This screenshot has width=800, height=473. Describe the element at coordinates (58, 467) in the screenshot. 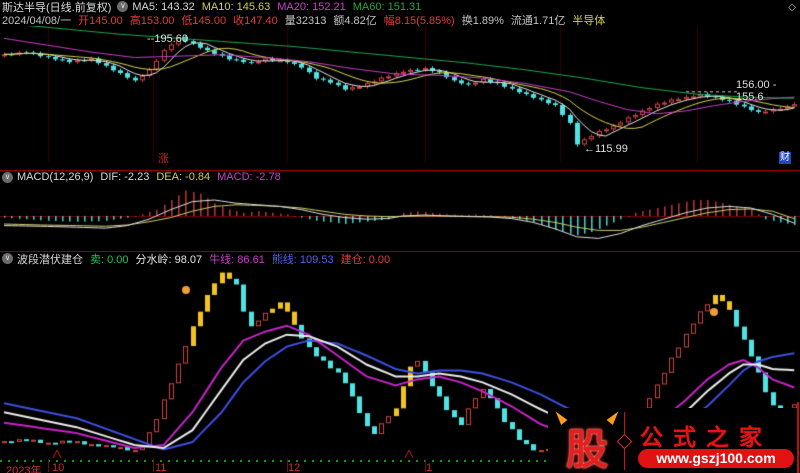

I see `axis-label: 10` at that location.